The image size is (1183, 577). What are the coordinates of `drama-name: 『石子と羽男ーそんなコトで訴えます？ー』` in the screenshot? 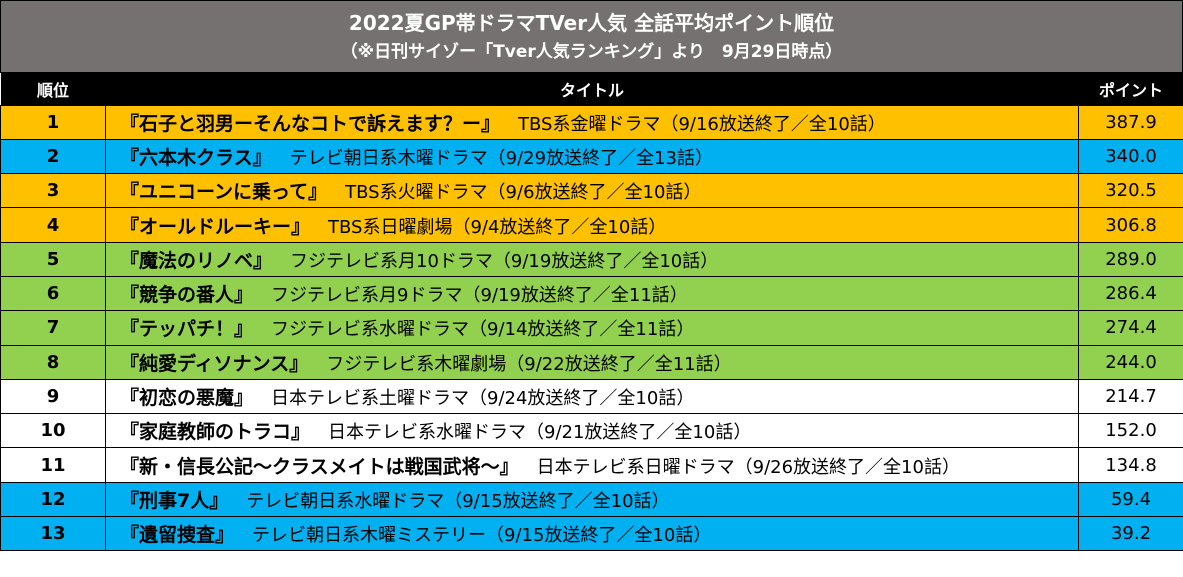 It's located at (310, 123).